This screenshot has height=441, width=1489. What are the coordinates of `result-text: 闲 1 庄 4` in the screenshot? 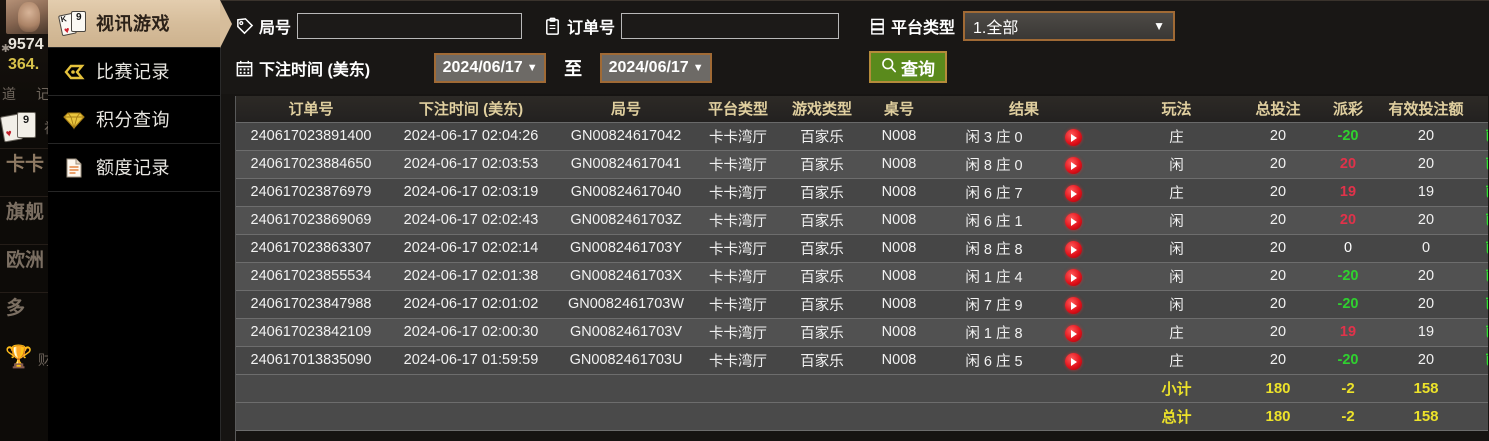 It's located at (994, 277).